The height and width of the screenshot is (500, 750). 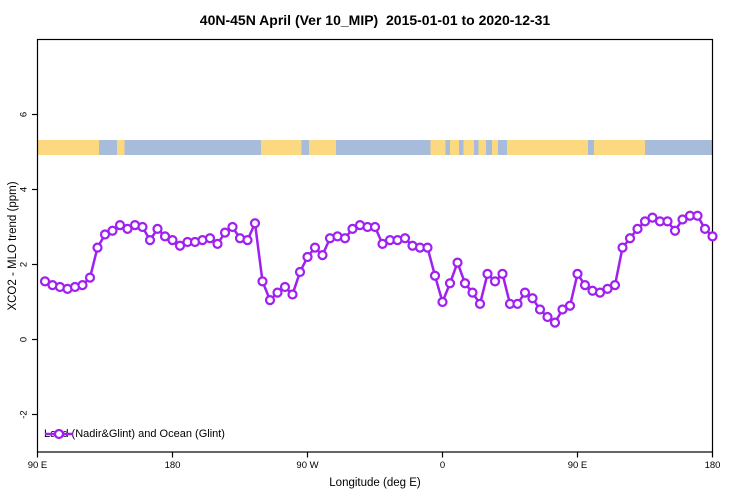 What do you see at coordinates (24, 339) in the screenshot?
I see `y-tick-label: 0` at bounding box center [24, 339].